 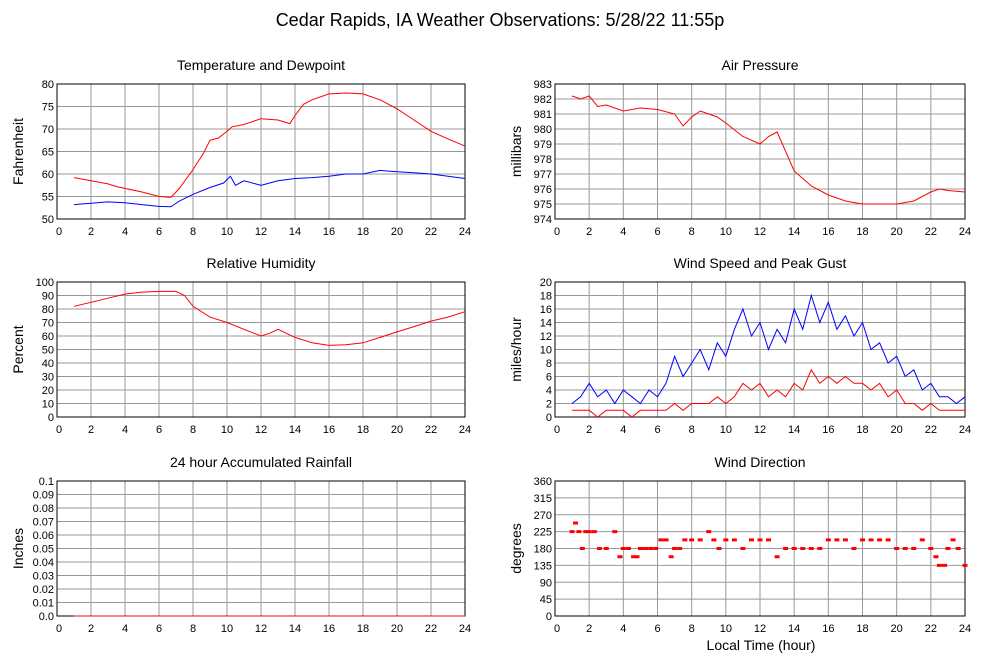 I want to click on y-tick-label: 0.09, so click(x=43, y=496).